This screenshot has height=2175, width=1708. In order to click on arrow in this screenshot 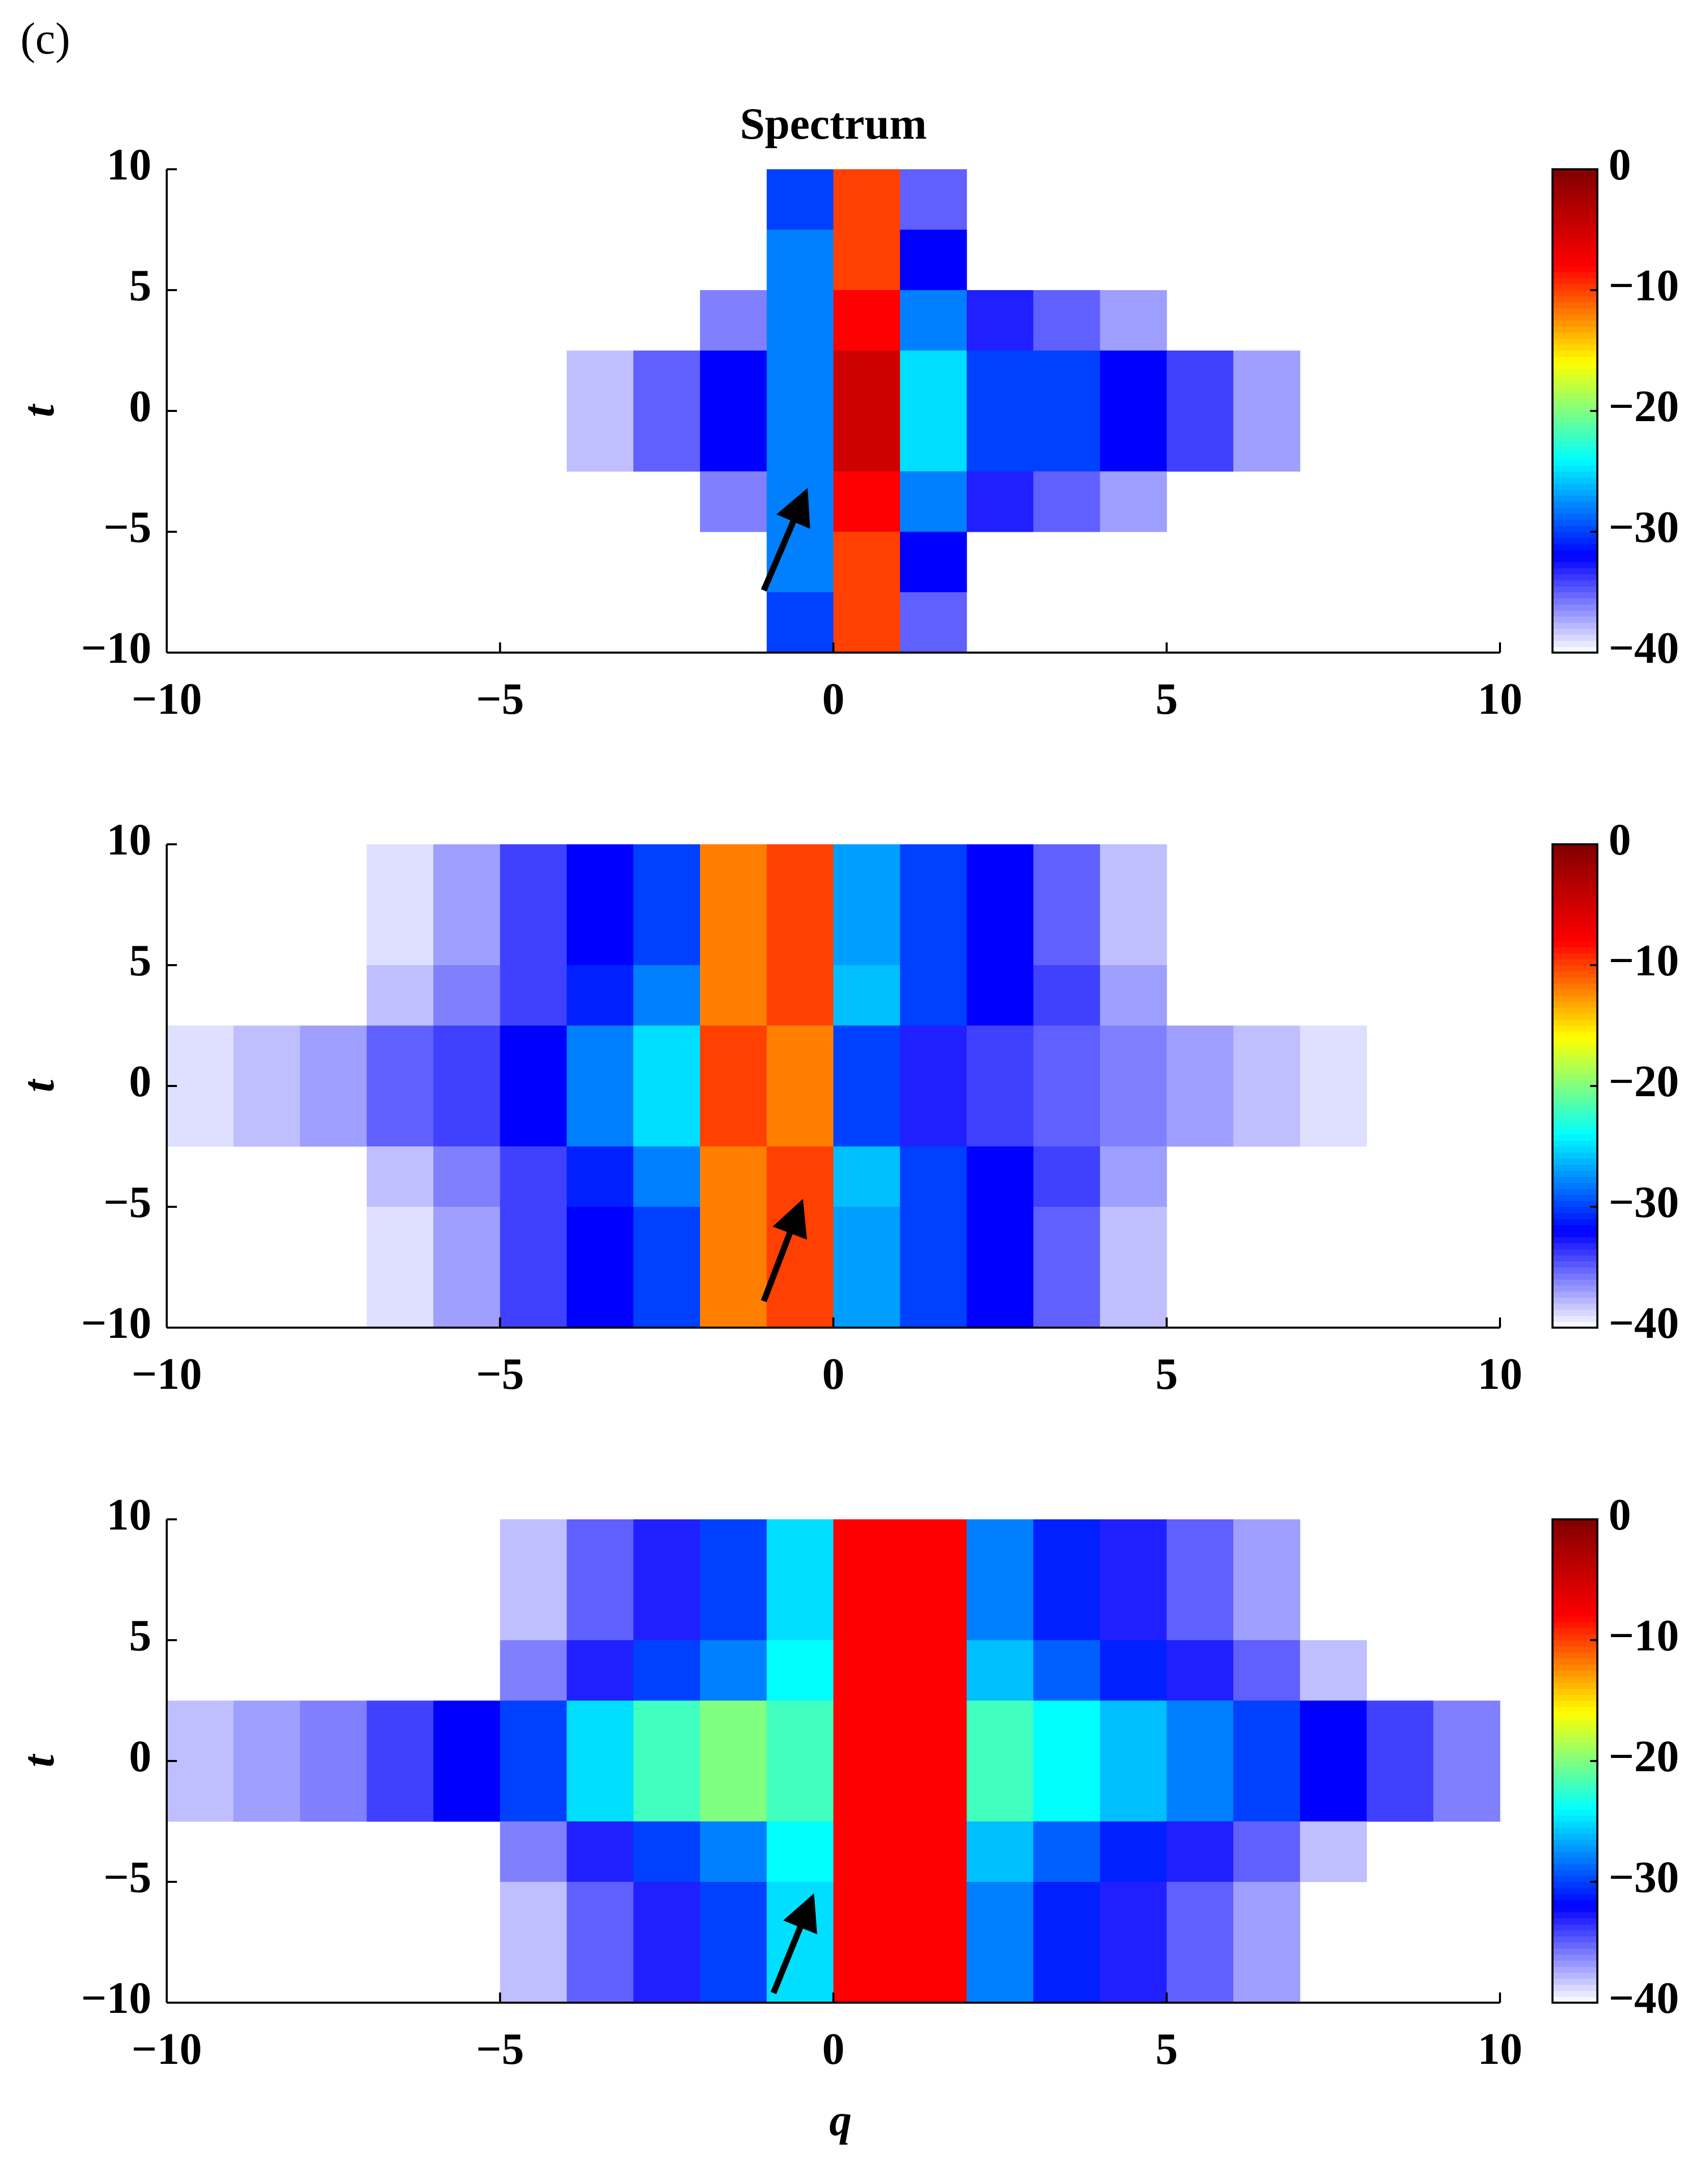, I will do `click(793, 1944)`.